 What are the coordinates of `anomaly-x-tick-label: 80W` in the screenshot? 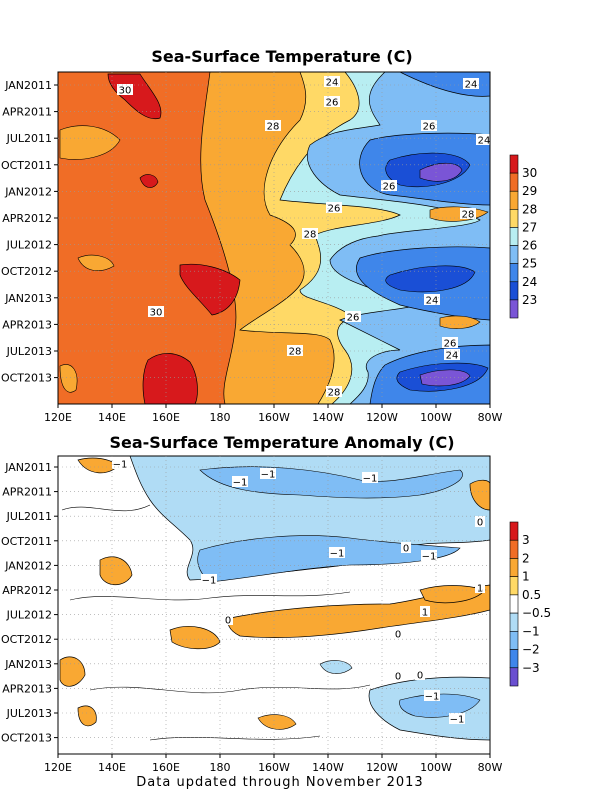 It's located at (490, 767).